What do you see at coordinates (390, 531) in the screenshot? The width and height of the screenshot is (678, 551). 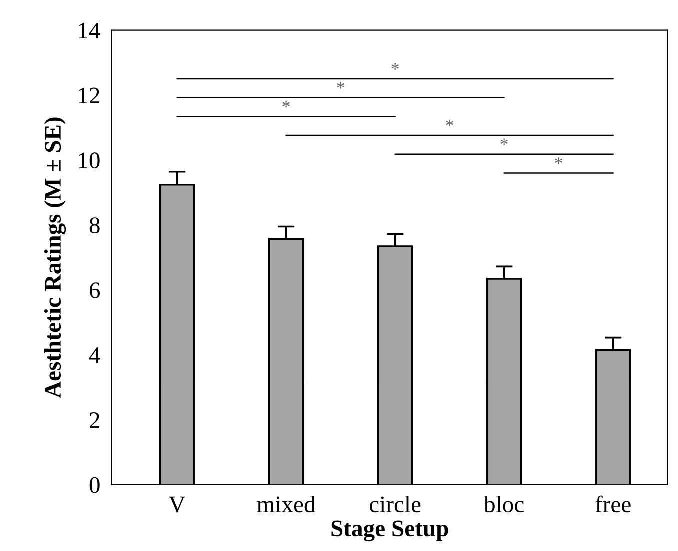 I see `x-axis-title: Stage Setup` at bounding box center [390, 531].